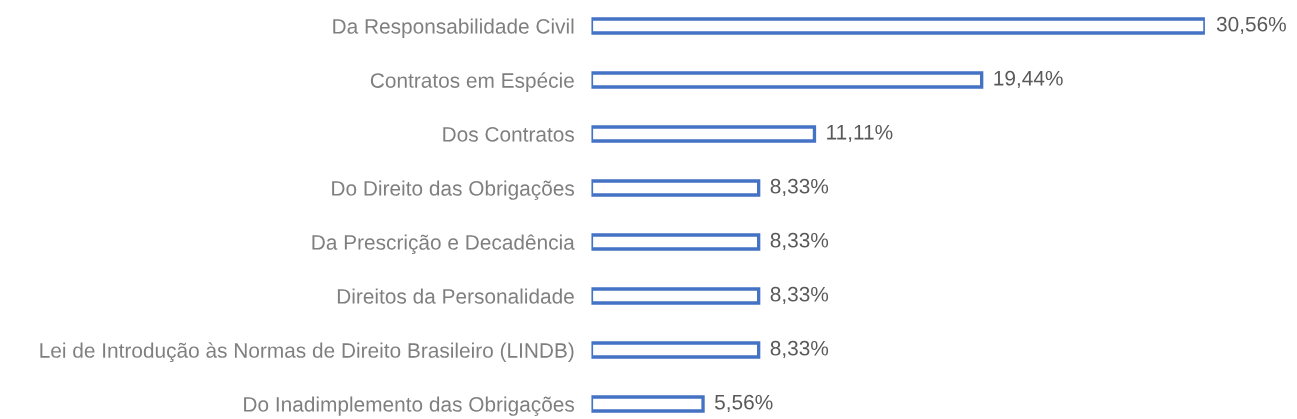 The width and height of the screenshot is (1297, 419). I want to click on data-label: 5,56%, so click(743, 403).